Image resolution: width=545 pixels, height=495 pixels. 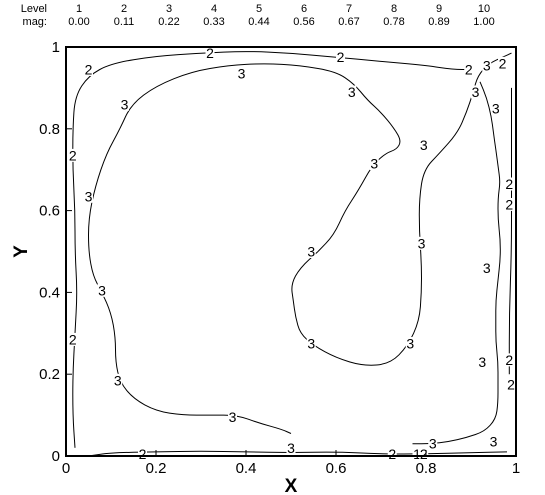 I want to click on contour-label: 1, so click(x=417, y=454).